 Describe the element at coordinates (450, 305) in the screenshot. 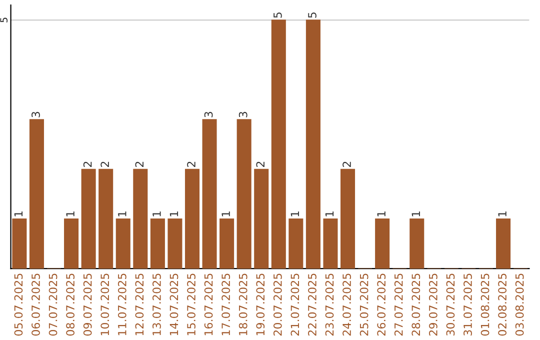

I see `x-tick-label: 30.07.2025` at that location.